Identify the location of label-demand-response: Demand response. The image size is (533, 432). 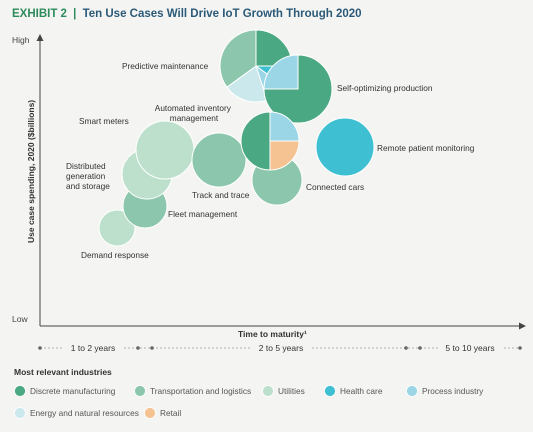
(115, 255).